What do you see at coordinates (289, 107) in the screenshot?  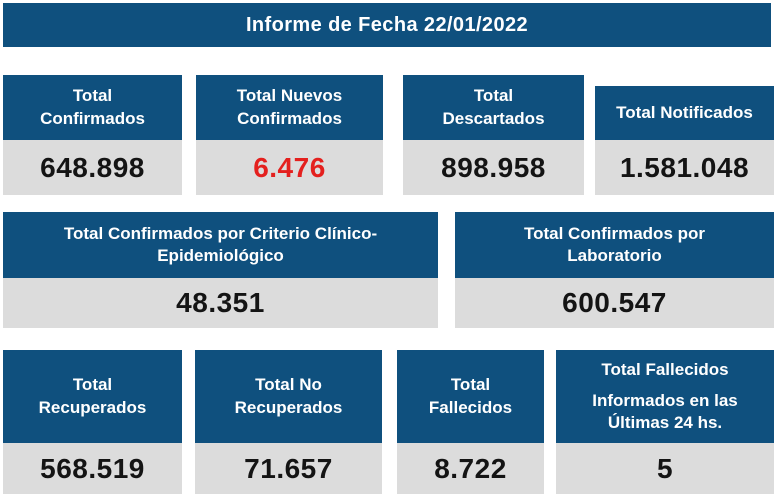 I see `card-title: Total Nuevos Confirmados` at bounding box center [289, 107].